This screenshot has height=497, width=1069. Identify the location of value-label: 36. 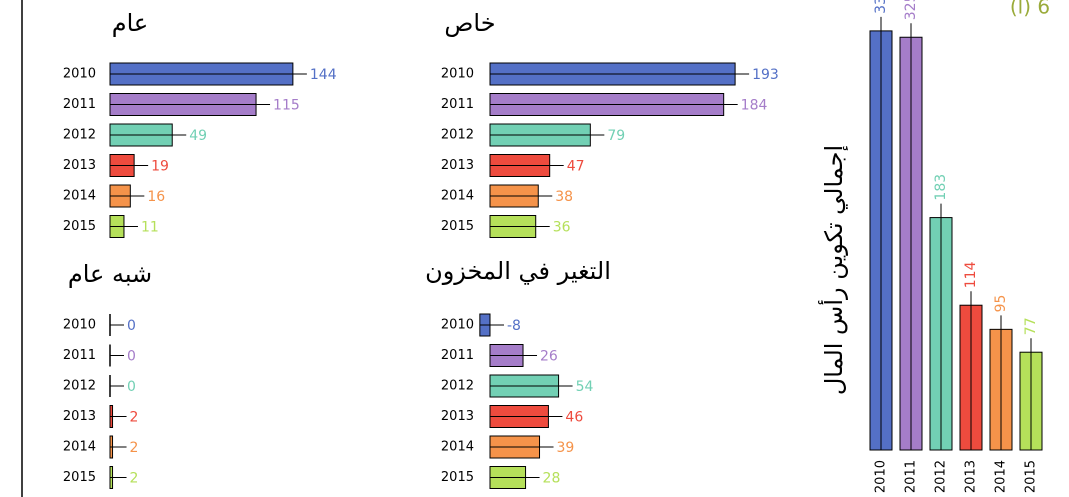
(562, 228).